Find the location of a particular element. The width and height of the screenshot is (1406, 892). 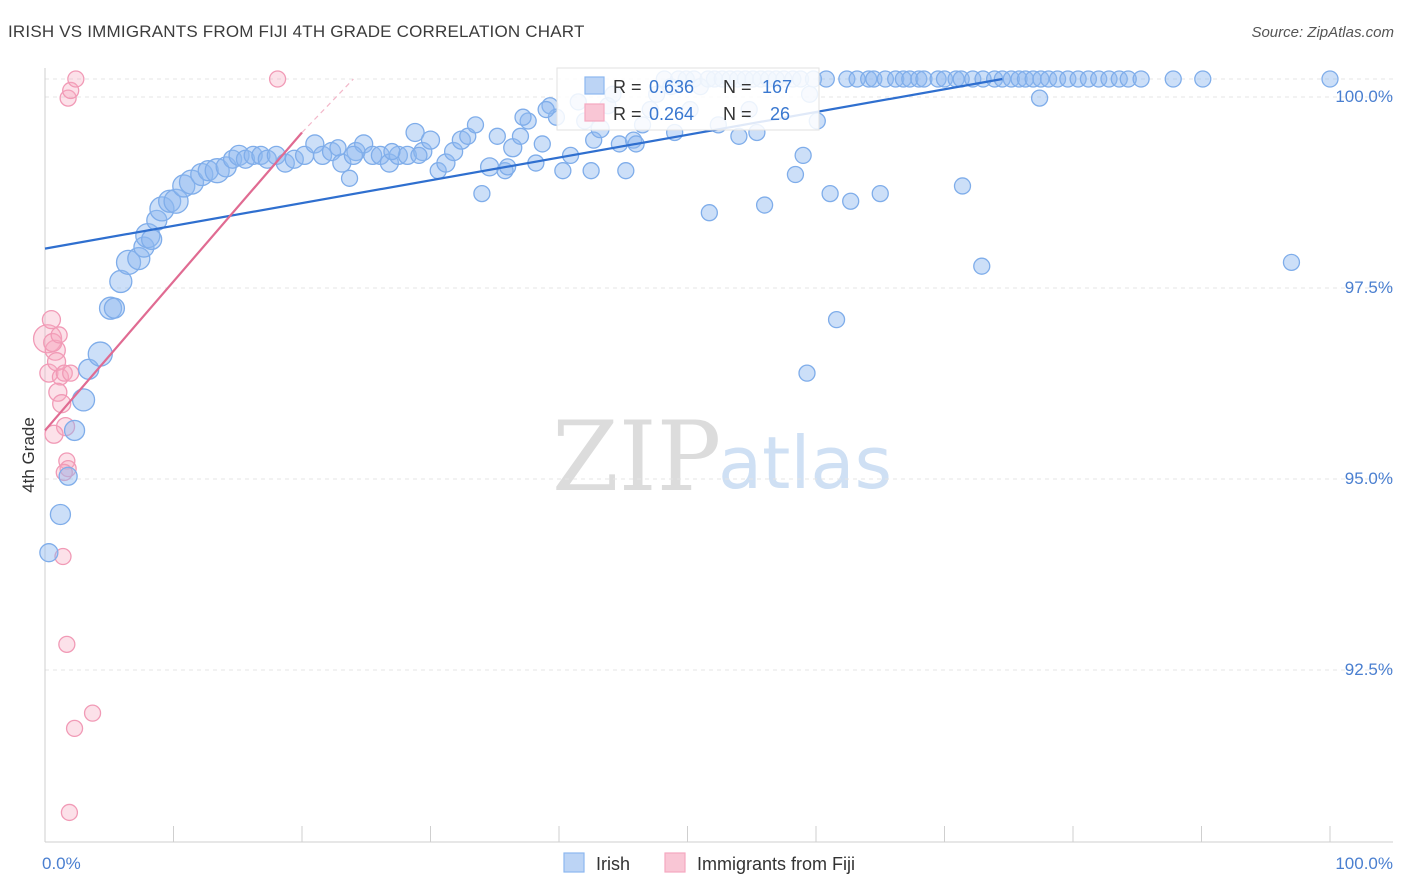

legend-irish-n: 167 is located at coordinates (777, 87).